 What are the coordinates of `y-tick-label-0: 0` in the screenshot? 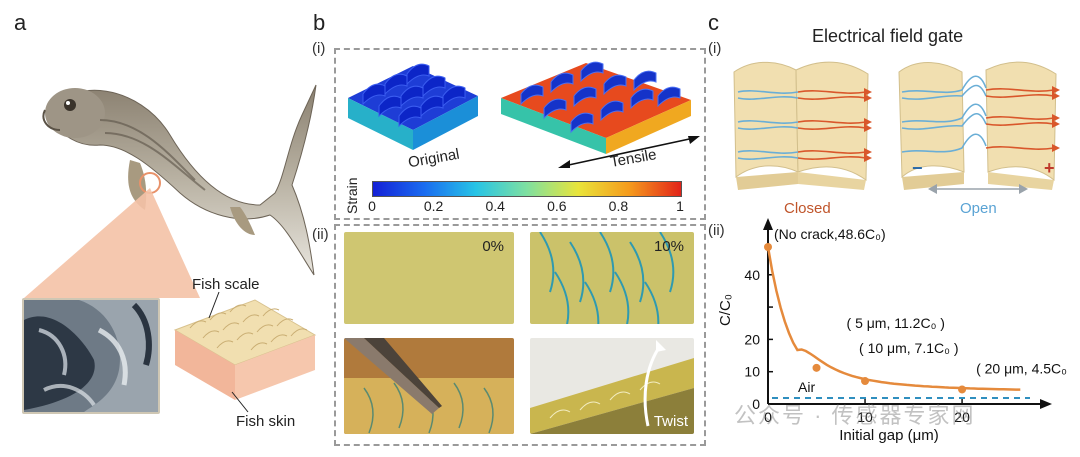 It's located at (756, 404).